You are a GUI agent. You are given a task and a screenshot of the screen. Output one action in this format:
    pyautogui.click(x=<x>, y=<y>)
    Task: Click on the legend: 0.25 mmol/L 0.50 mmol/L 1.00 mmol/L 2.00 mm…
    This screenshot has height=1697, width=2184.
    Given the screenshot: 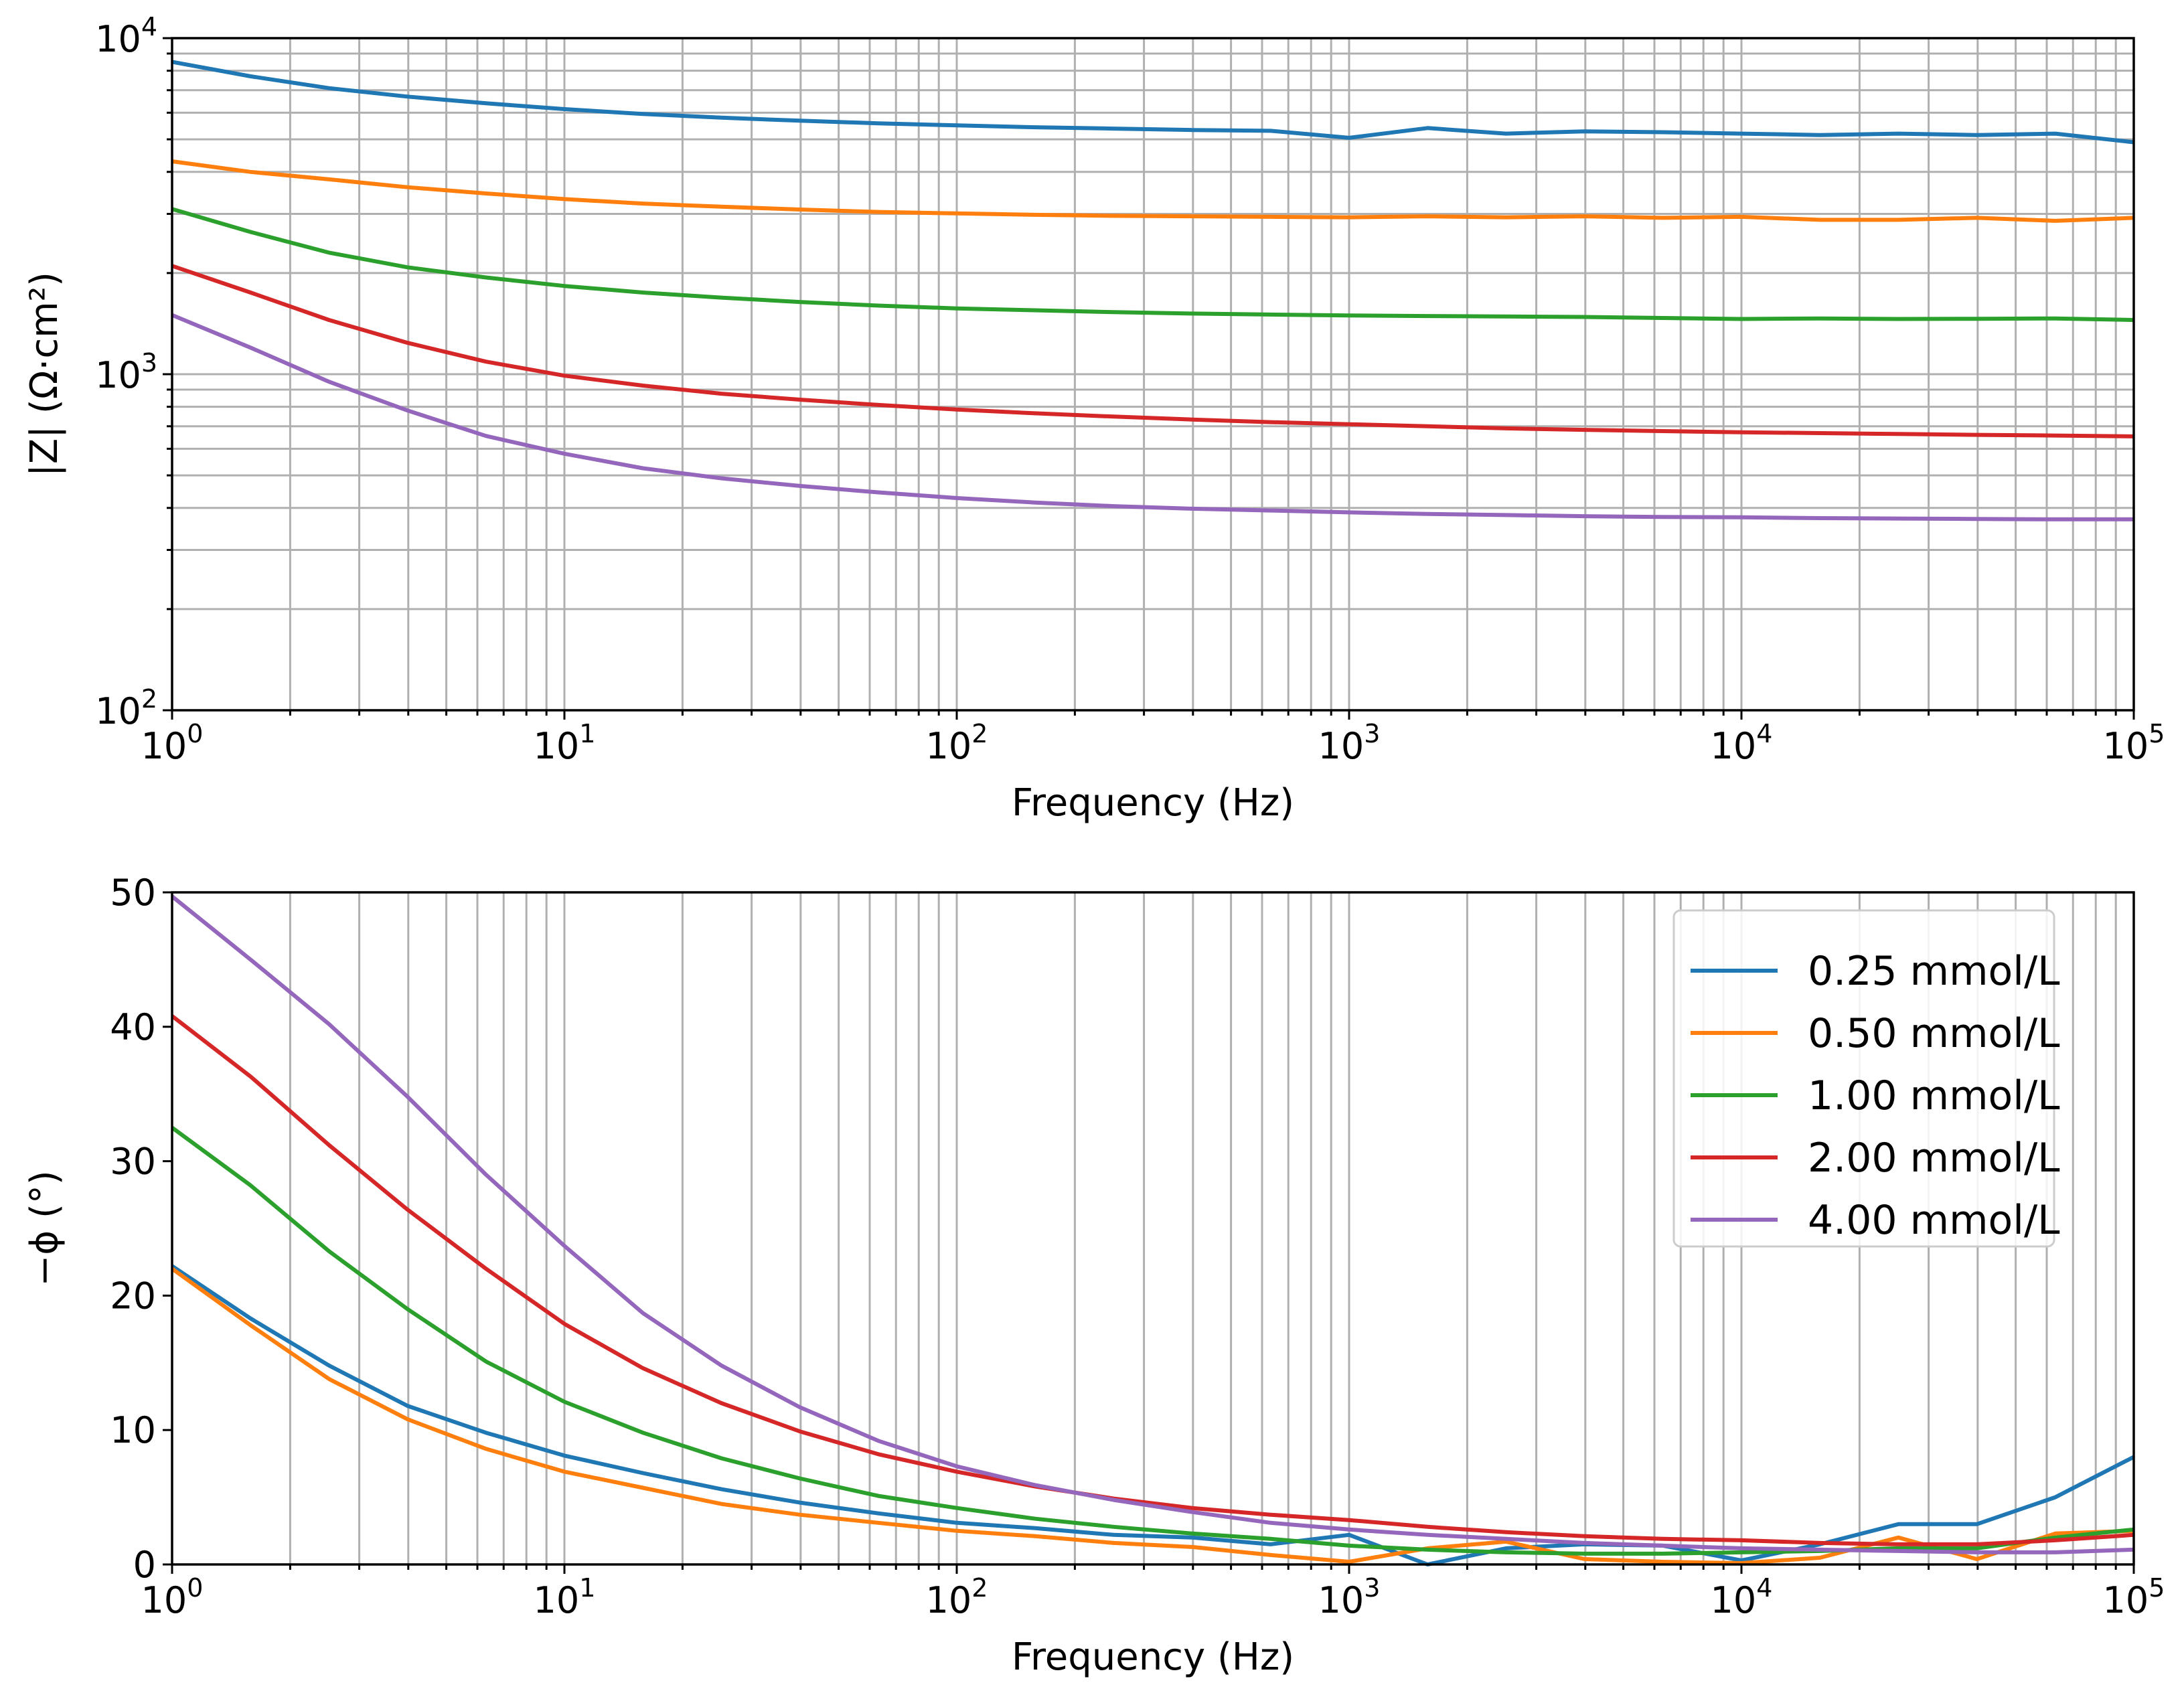 What is the action you would take?
    pyautogui.click(x=1866, y=1078)
    